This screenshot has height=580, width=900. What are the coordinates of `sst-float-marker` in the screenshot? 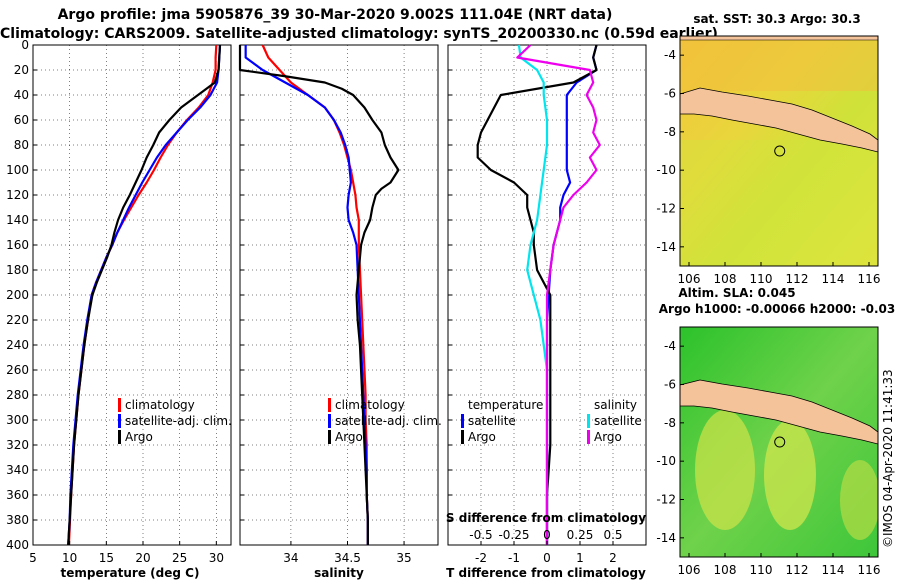 It's located at (780, 151).